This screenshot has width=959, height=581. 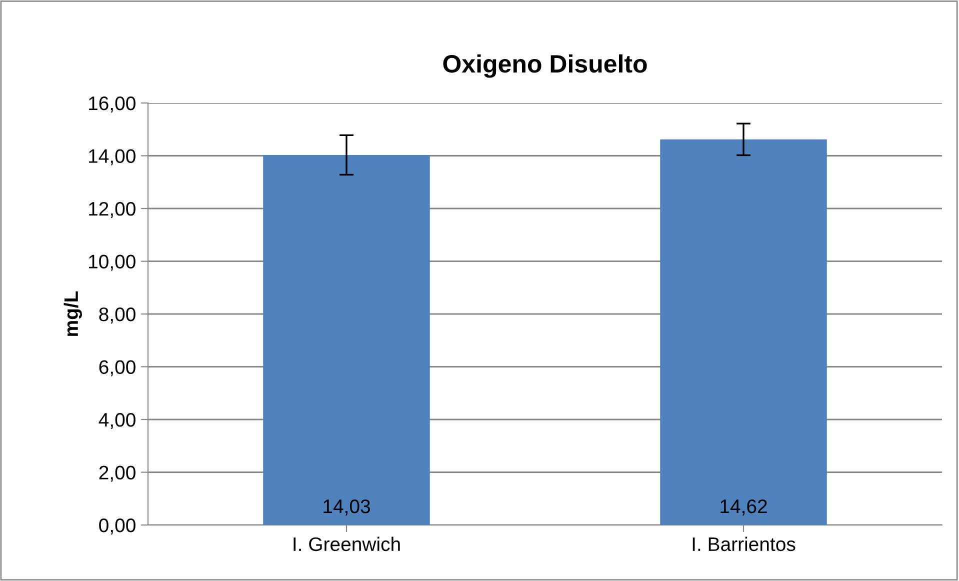 What do you see at coordinates (744, 544) in the screenshot?
I see `x-tick-label: I. Barrientos` at bounding box center [744, 544].